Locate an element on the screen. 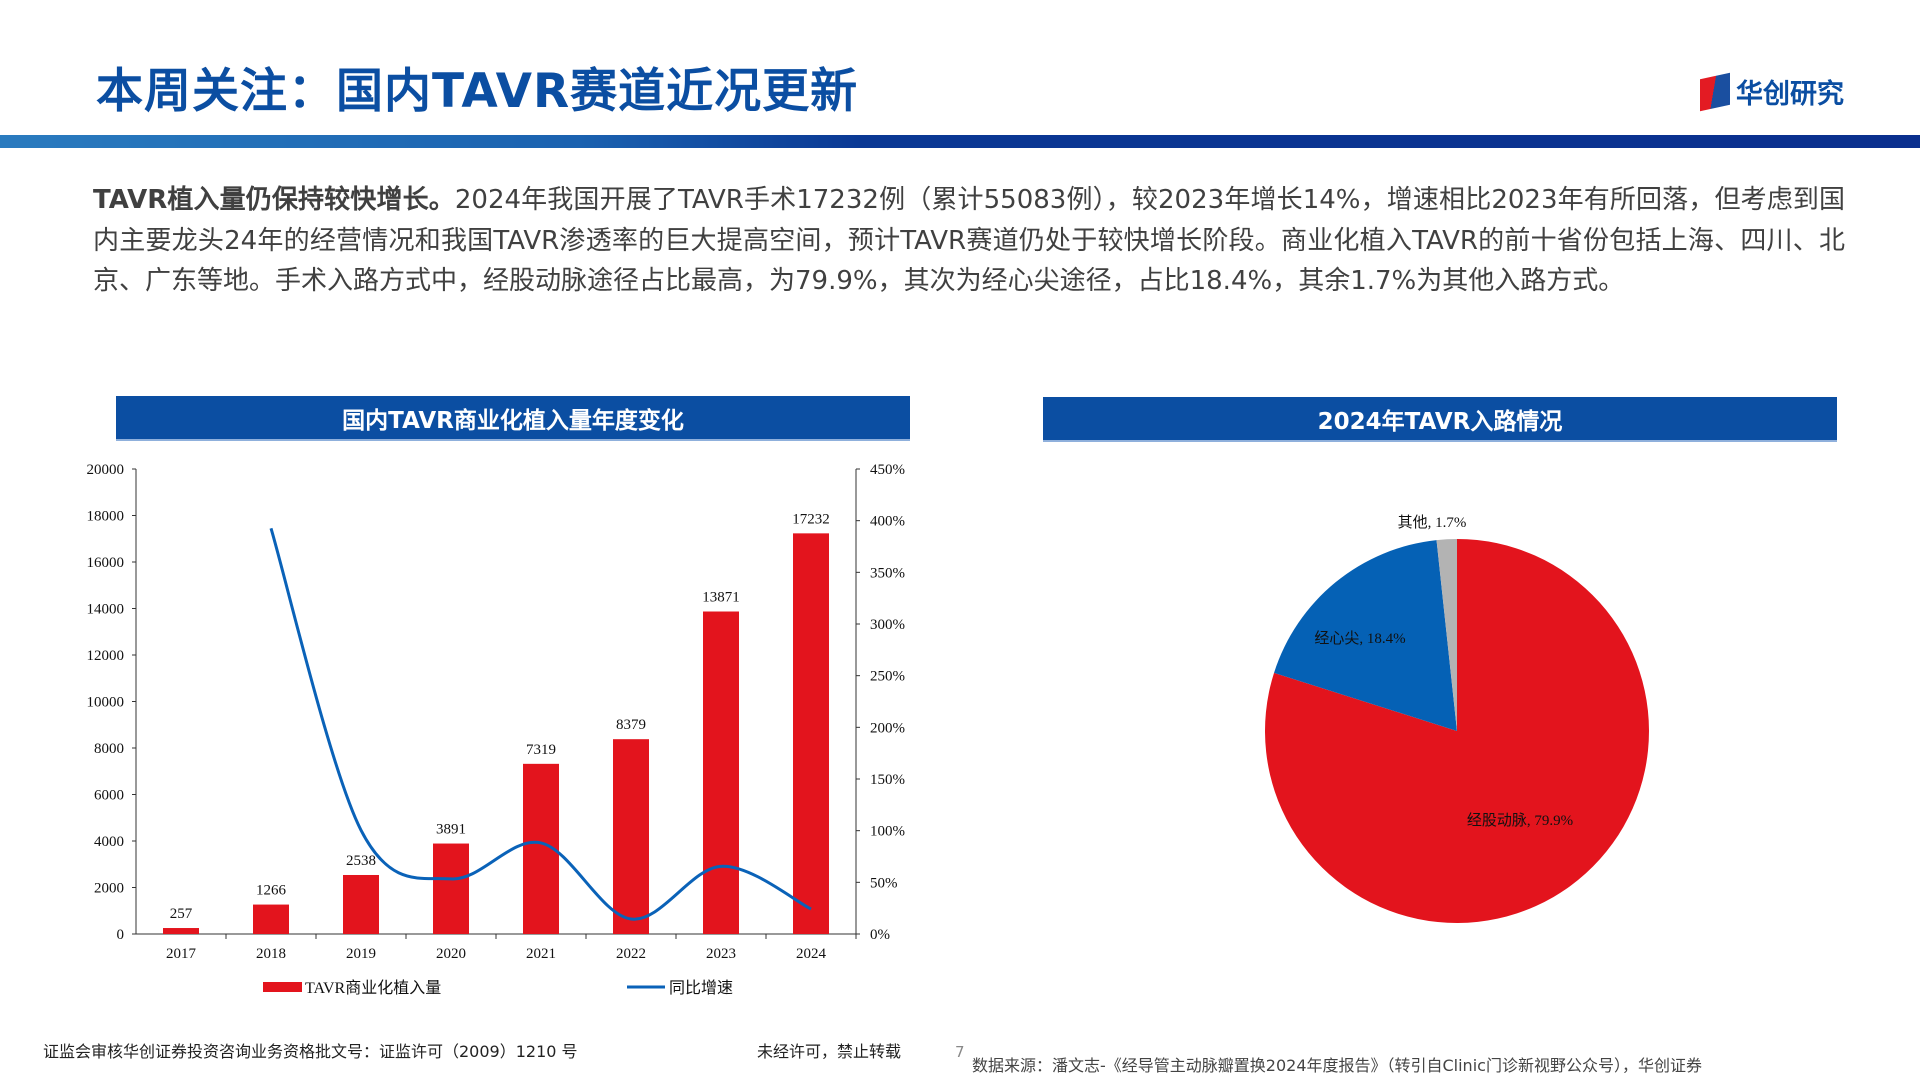 The height and width of the screenshot is (1080, 1920). x-tick-label: 2018 is located at coordinates (271, 954).